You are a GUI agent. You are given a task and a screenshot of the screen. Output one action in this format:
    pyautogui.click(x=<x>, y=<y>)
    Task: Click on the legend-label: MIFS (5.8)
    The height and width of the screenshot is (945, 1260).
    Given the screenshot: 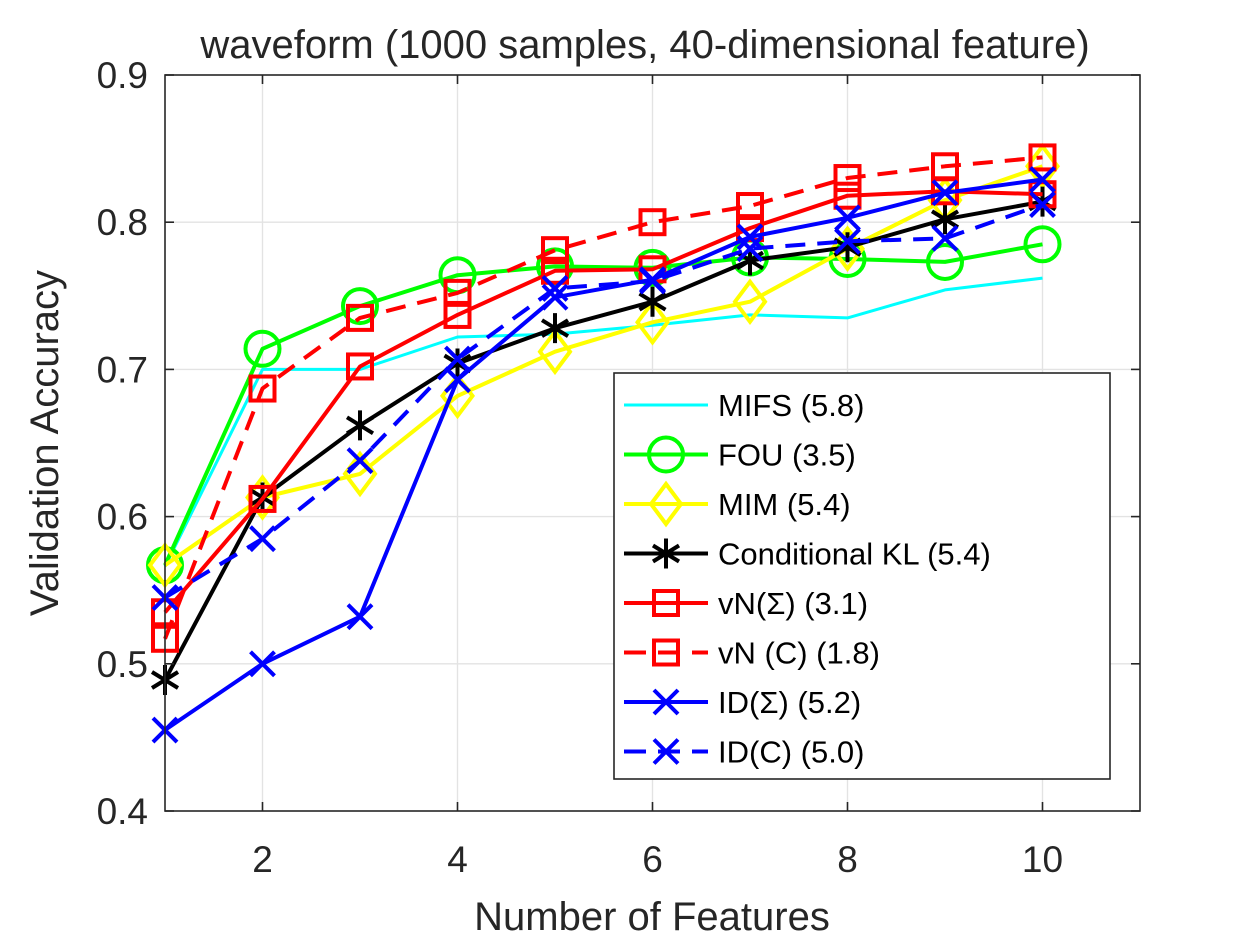 What is the action you would take?
    pyautogui.click(x=791, y=405)
    